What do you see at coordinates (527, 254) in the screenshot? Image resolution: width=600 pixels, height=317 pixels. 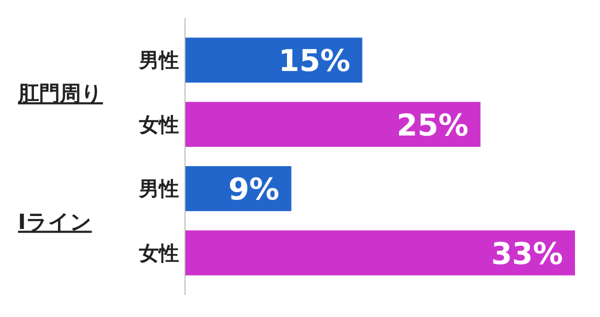 I see `data-label: 33%` at bounding box center [527, 254].